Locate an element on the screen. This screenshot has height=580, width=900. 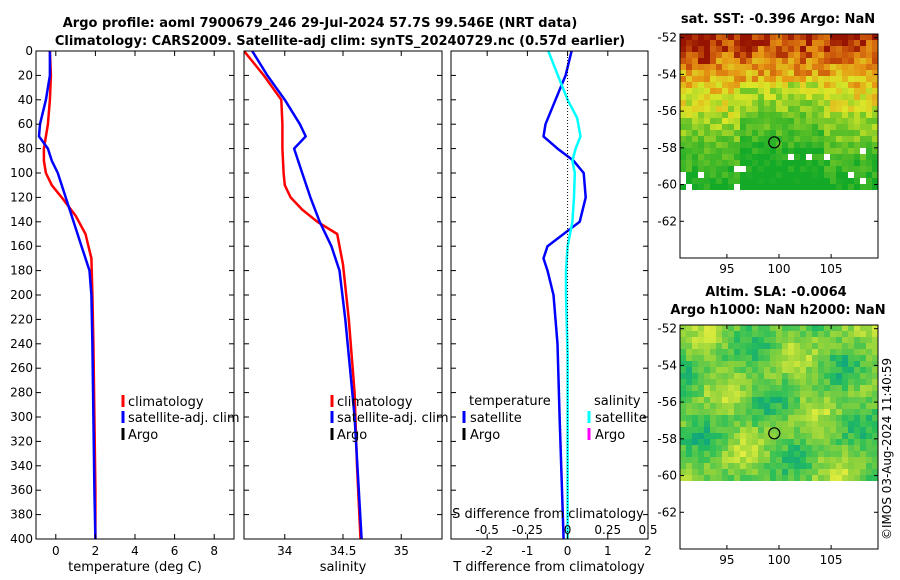
map-y-tick-label: -54 is located at coordinates (667, 74).